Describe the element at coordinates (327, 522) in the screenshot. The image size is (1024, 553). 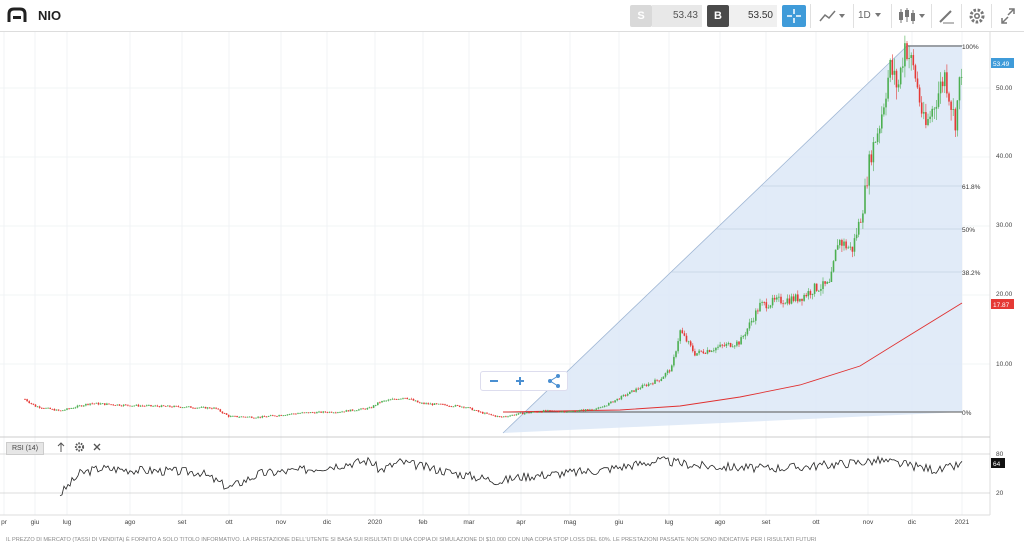
I see `x-tick-label: dic` at that location.